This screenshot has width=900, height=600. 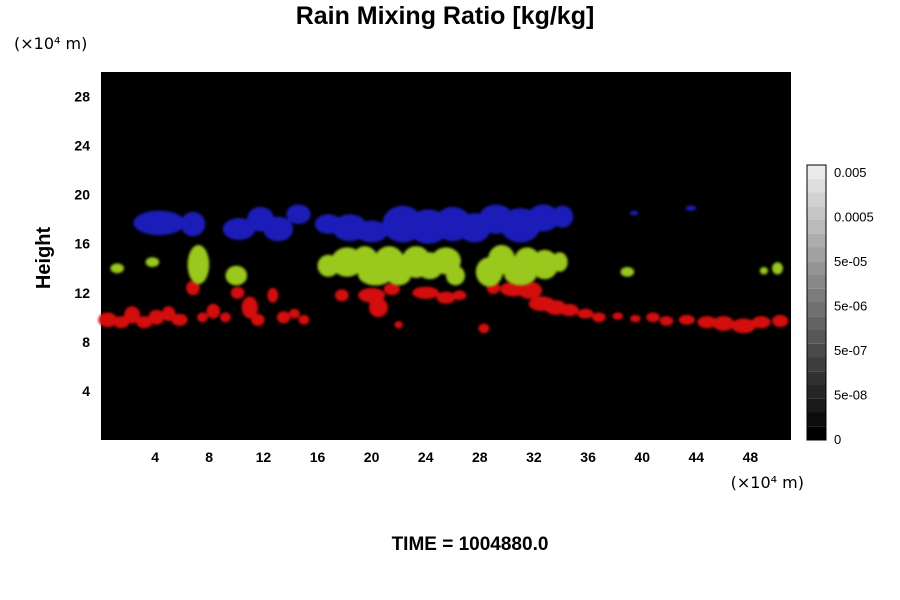 I want to click on y-tick-label: 12, so click(x=82, y=293).